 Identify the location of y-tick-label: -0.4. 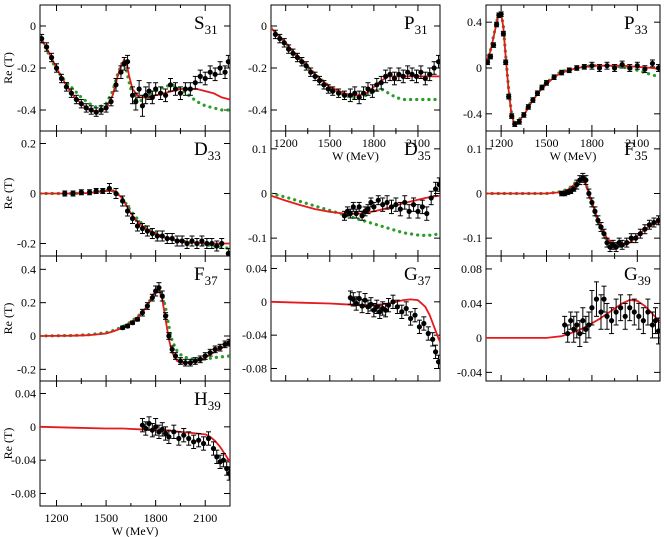
(472, 114).